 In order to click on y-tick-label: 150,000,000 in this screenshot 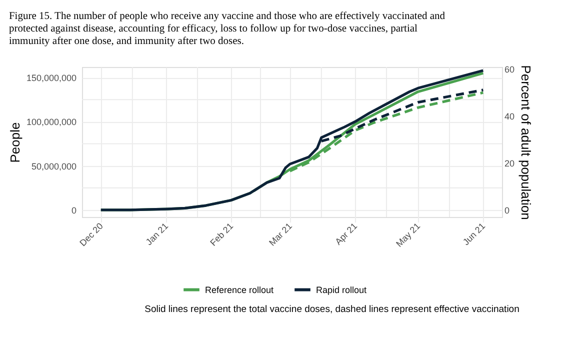, I will do `click(51, 78)`.